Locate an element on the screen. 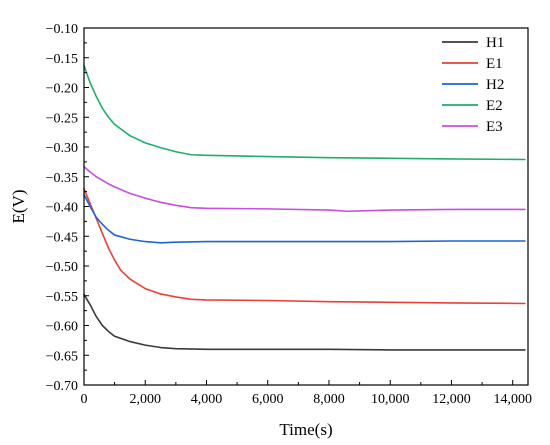  x-tick-label: 14,000 is located at coordinates (512, 399).